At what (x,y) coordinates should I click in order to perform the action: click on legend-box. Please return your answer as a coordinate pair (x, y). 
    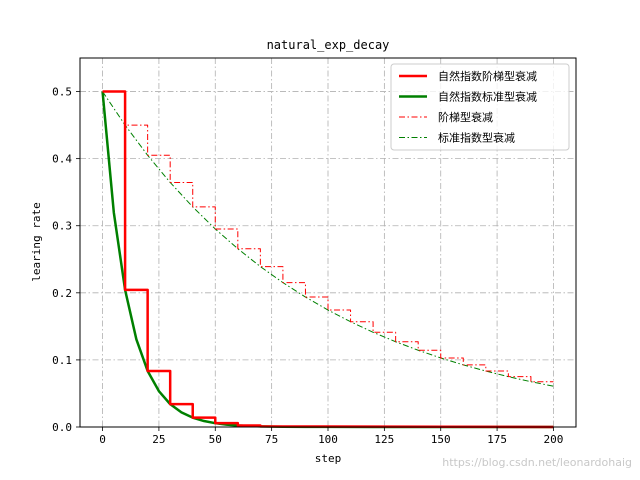
    Looking at the image, I should click on (480, 107).